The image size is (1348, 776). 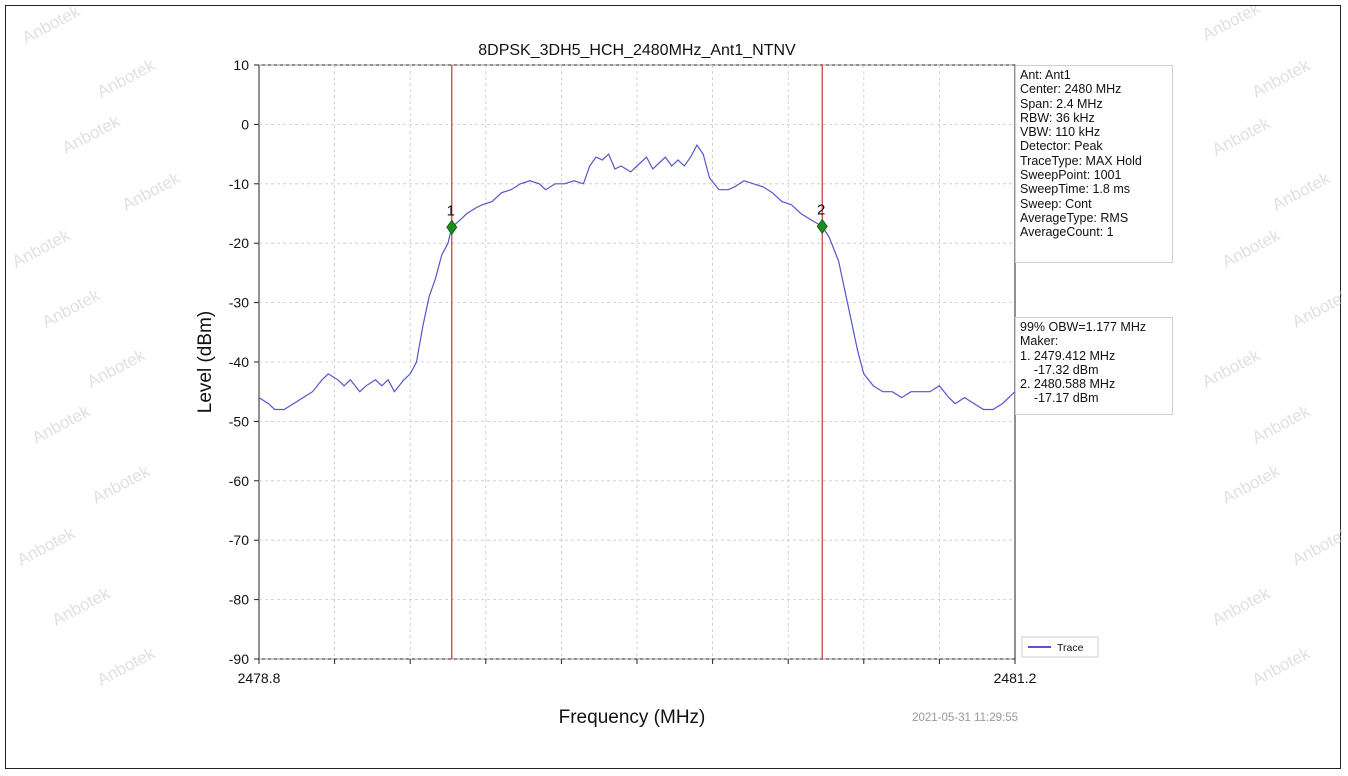 I want to click on settings-line: AverageCount: 1, so click(x=1067, y=232).